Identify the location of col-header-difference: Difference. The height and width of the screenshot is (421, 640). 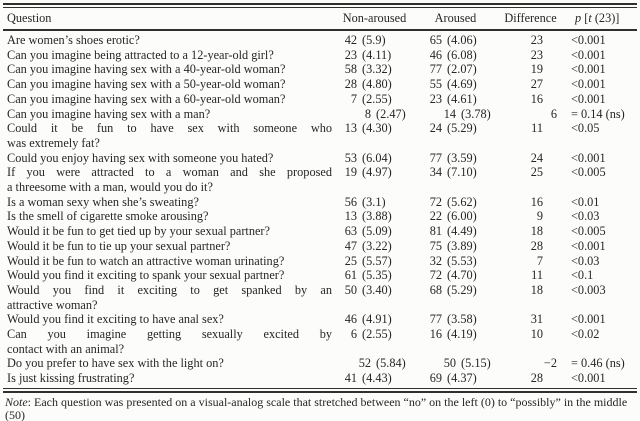
(530, 18).